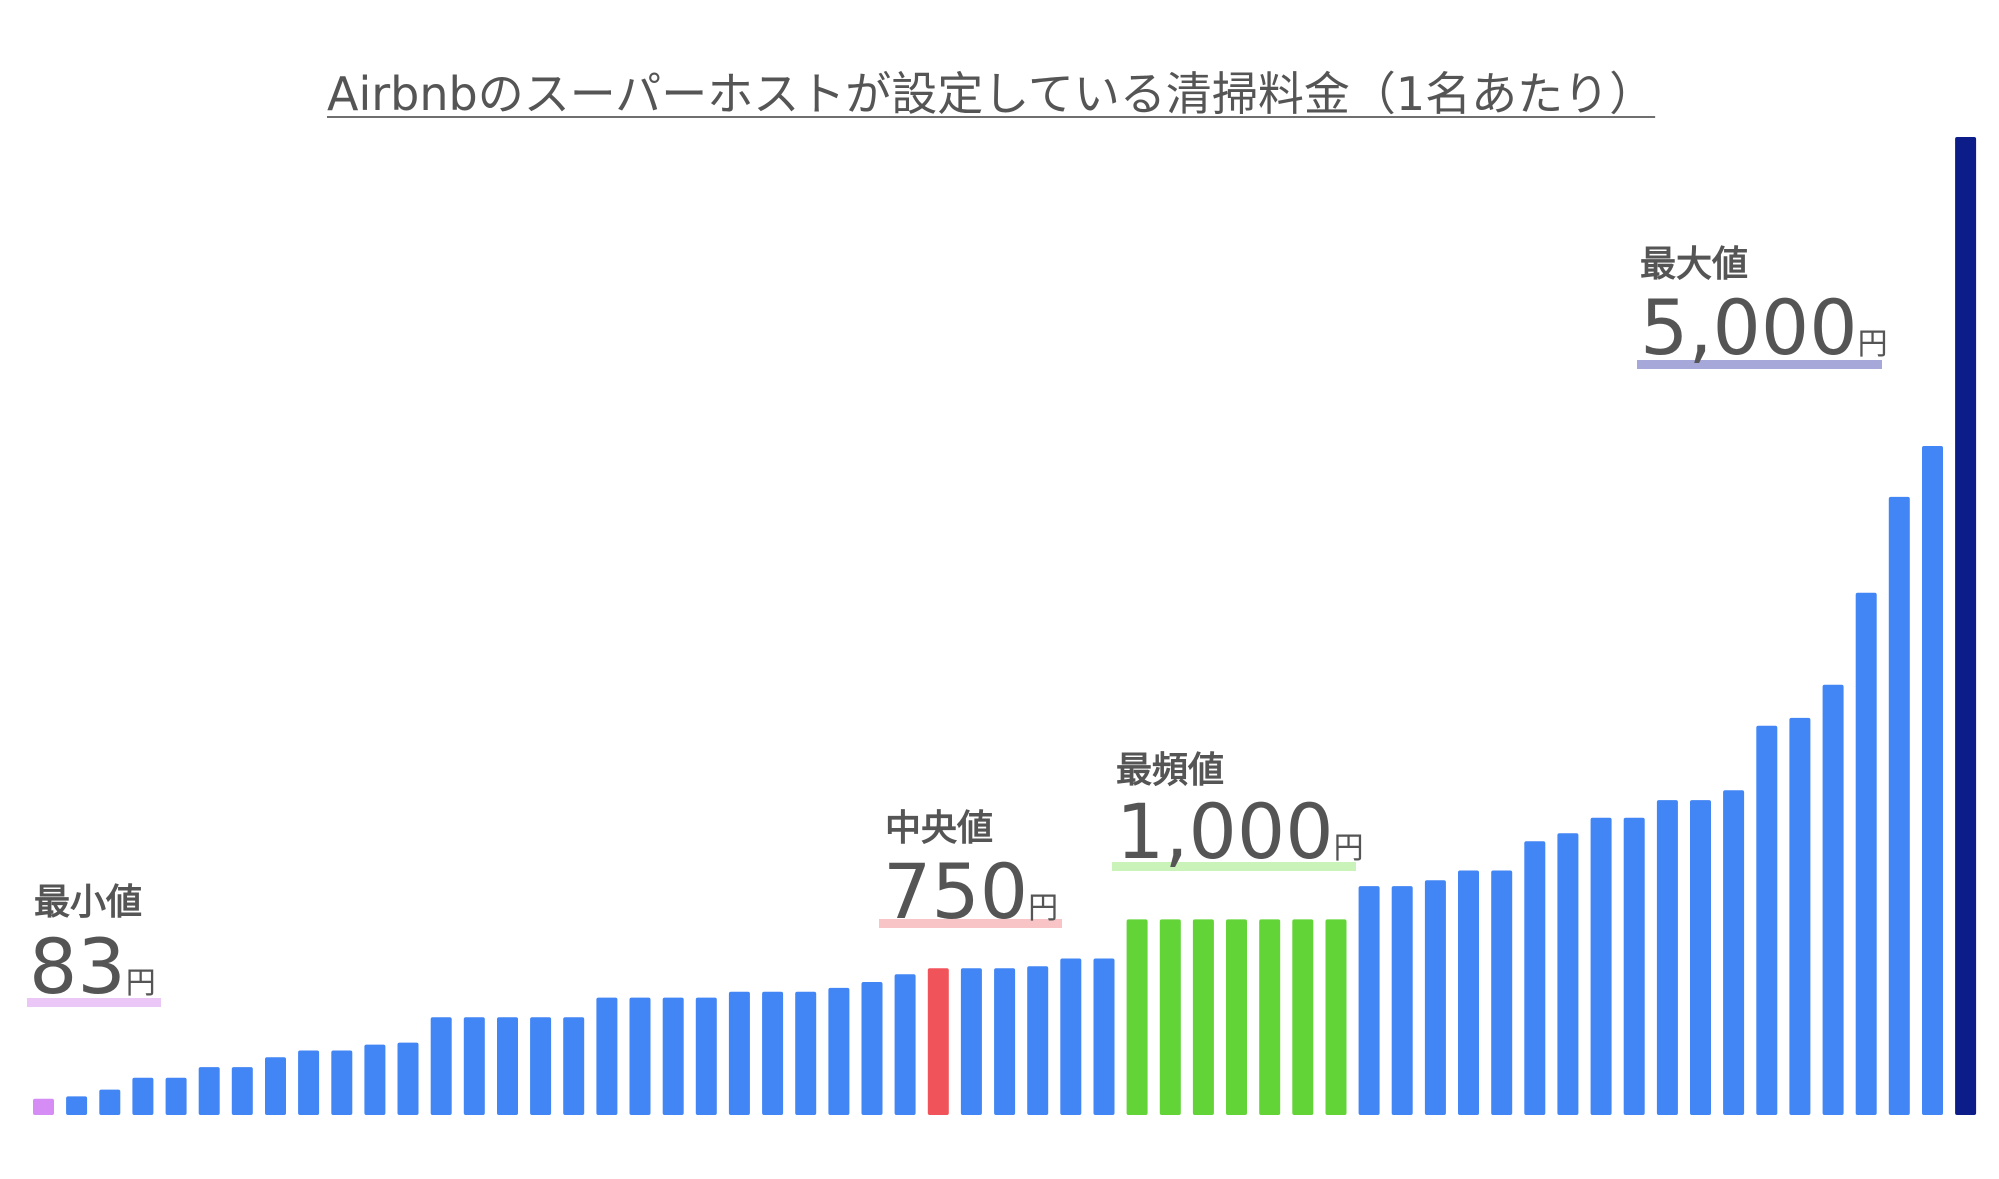 The width and height of the screenshot is (1999, 1179). What do you see at coordinates (1759, 364) in the screenshot?
I see `max-underline` at bounding box center [1759, 364].